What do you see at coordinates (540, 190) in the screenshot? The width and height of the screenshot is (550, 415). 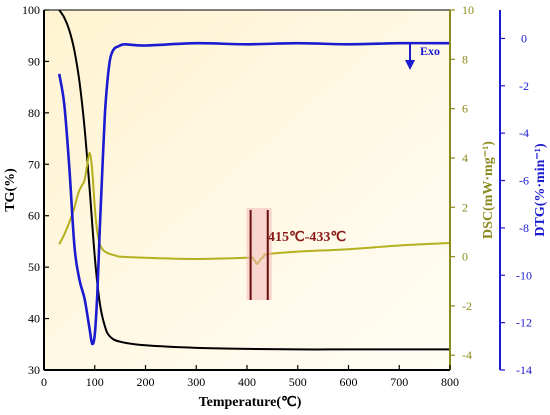 I see `dtg-axis-label: DTG(%·min⁻¹)` at bounding box center [540, 190].